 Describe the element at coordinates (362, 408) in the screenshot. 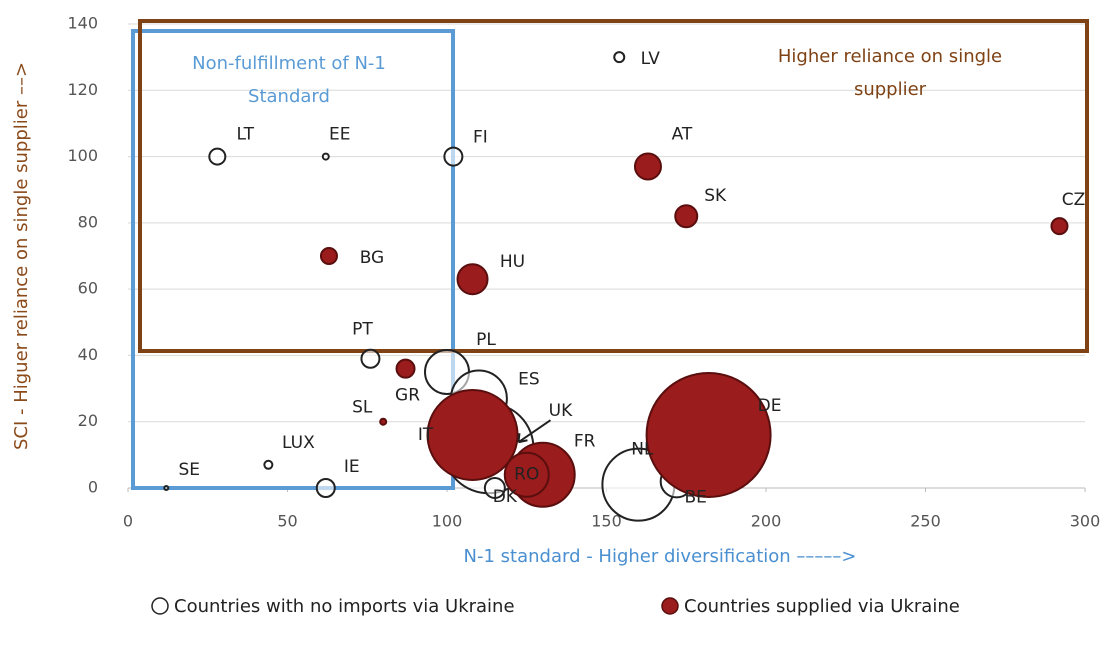

I see `point-label: SL` at that location.